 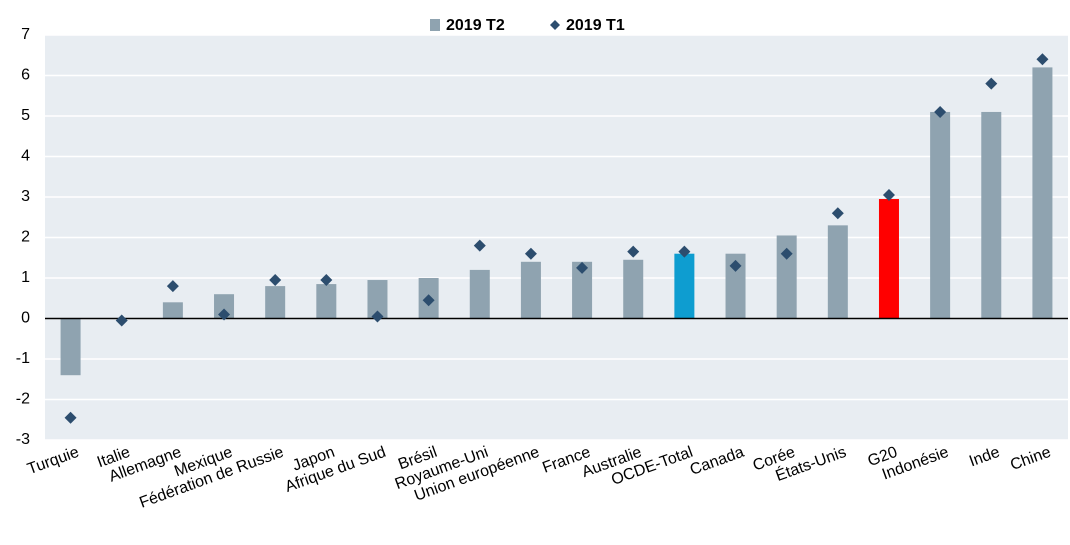 I want to click on x-tick-label: Canada, so click(x=717, y=461).